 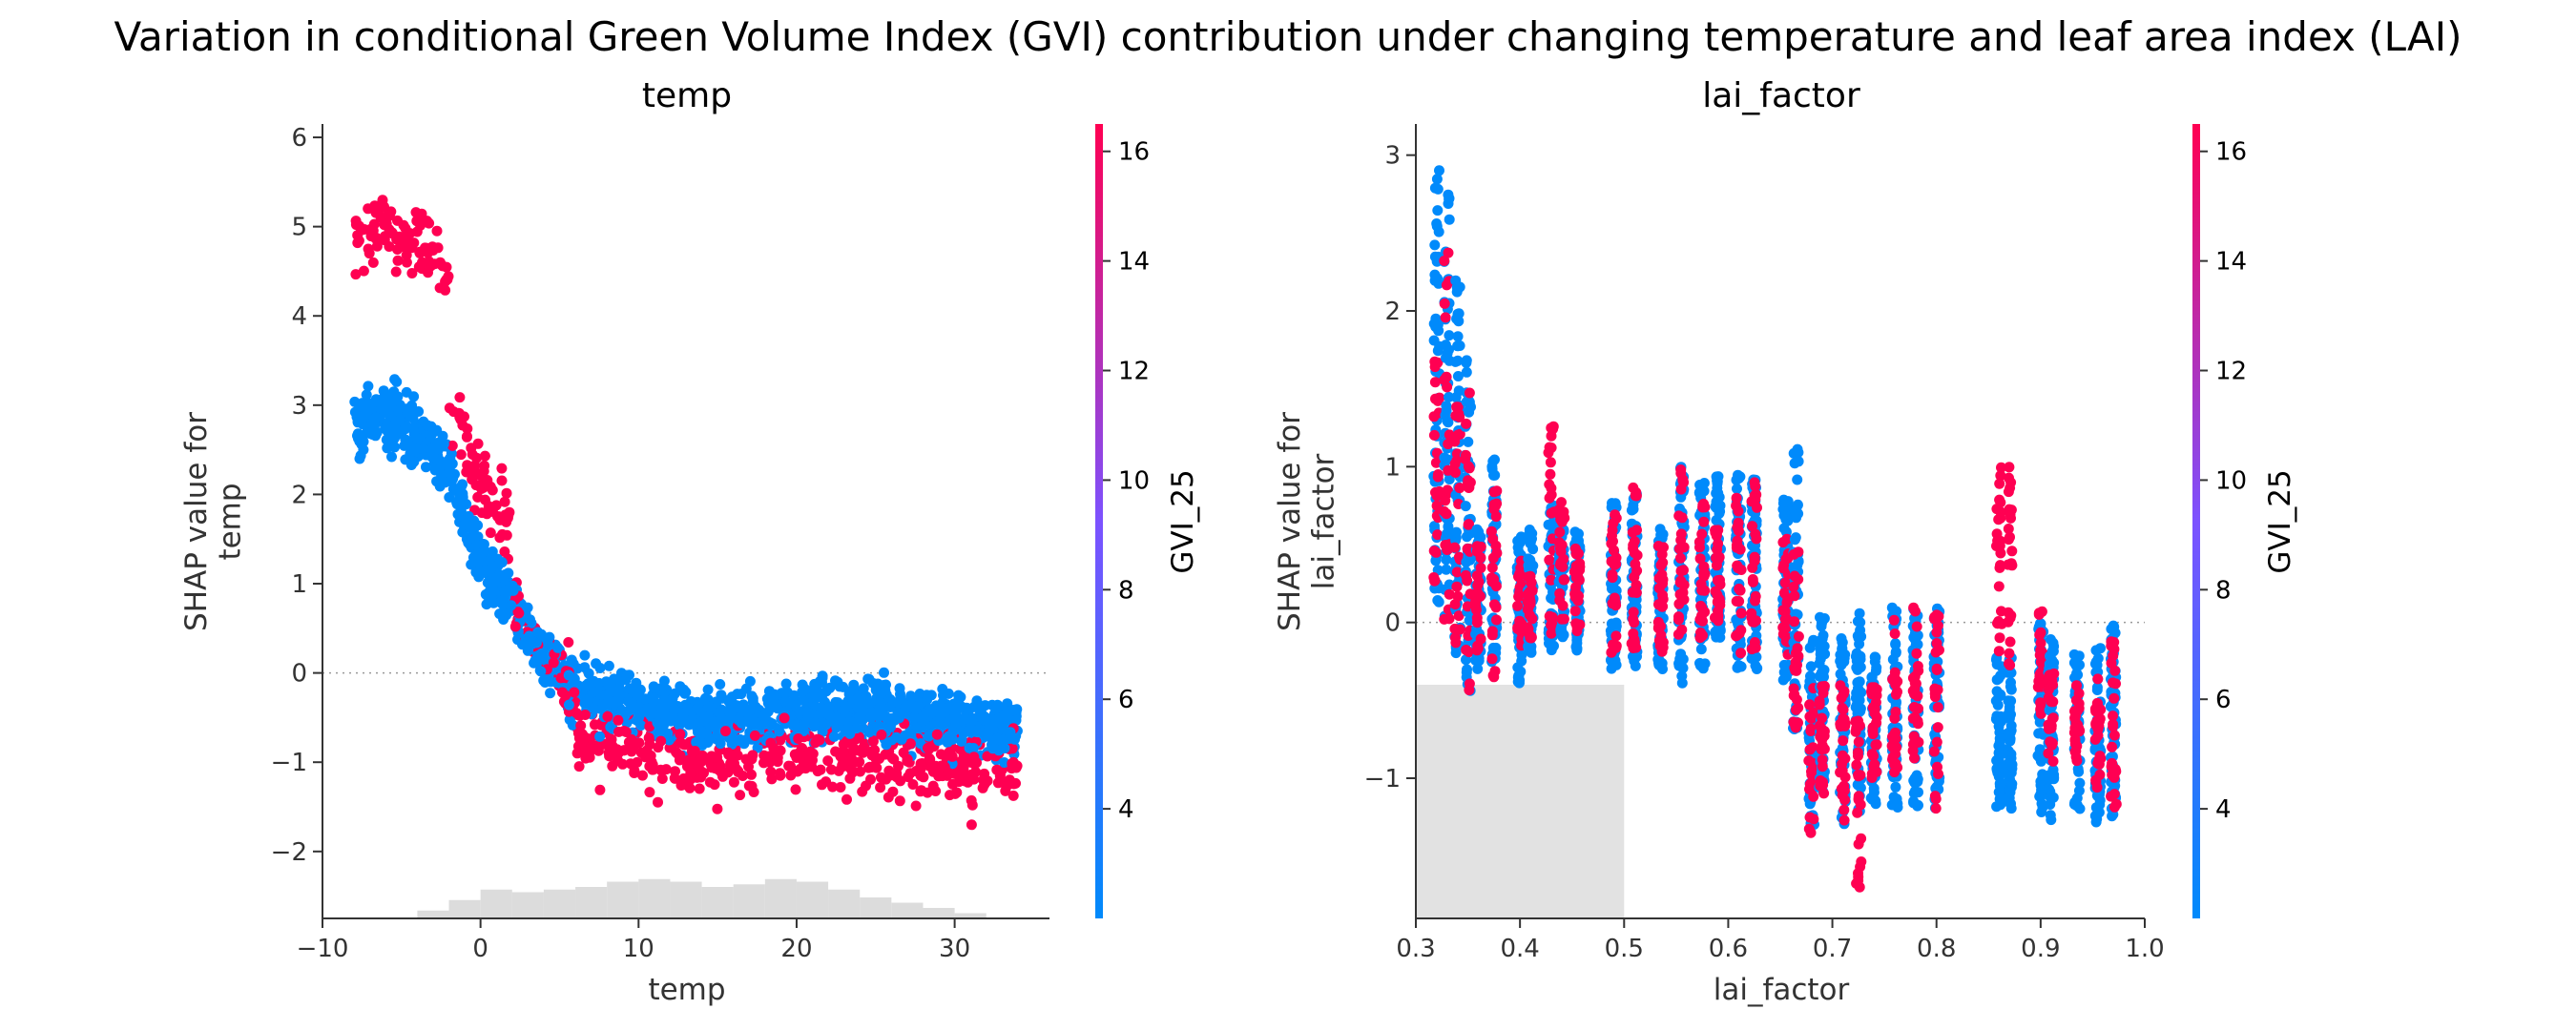 I want to click on colorbar-tick-label: 4, so click(x=1126, y=809).